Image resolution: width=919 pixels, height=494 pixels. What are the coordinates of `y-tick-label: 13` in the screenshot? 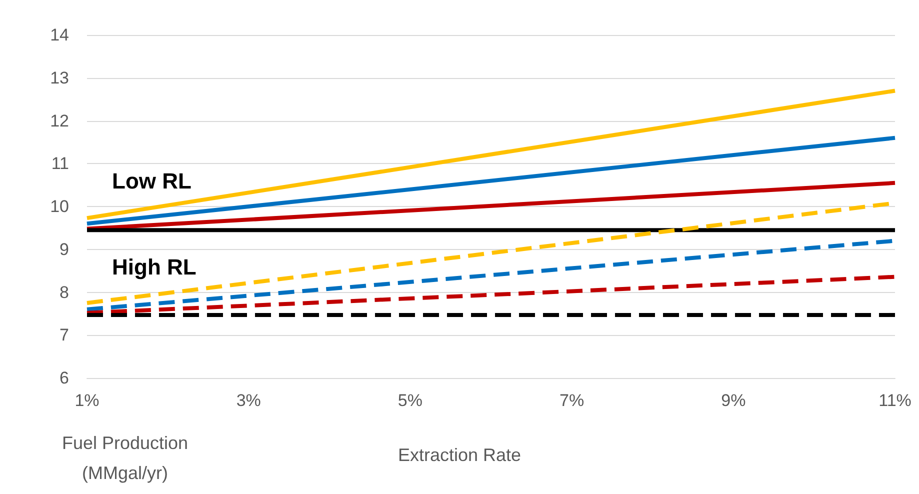 It's located at (59, 78).